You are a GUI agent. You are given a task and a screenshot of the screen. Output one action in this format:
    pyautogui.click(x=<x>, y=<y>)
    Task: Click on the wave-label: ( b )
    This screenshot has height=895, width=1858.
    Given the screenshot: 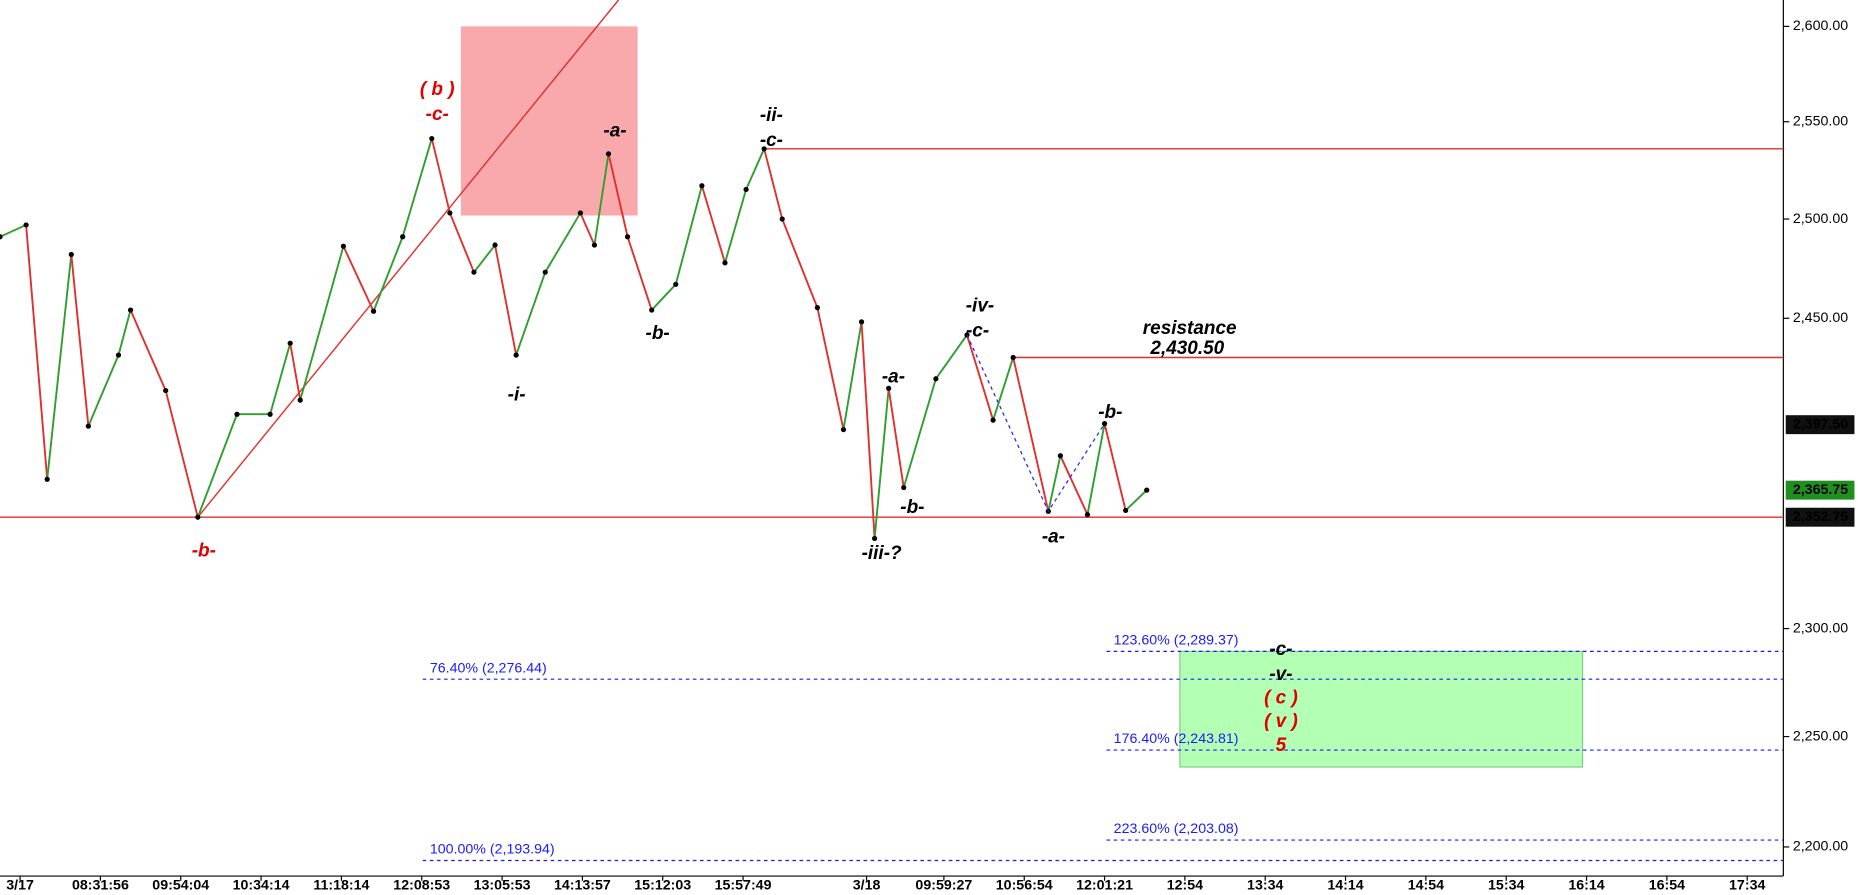 What is the action you would take?
    pyautogui.click(x=437, y=89)
    